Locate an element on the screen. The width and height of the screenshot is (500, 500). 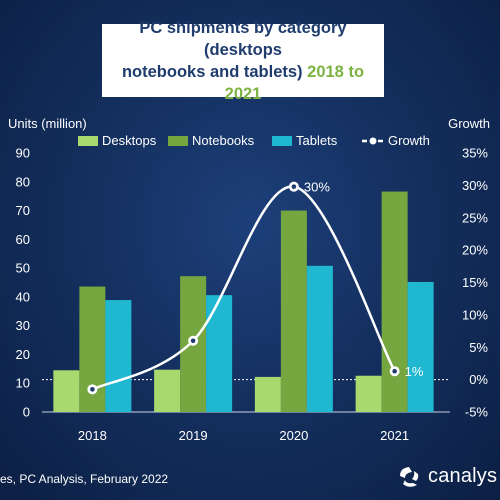
y2-tick-label-1: 0% is located at coordinates (478, 379).